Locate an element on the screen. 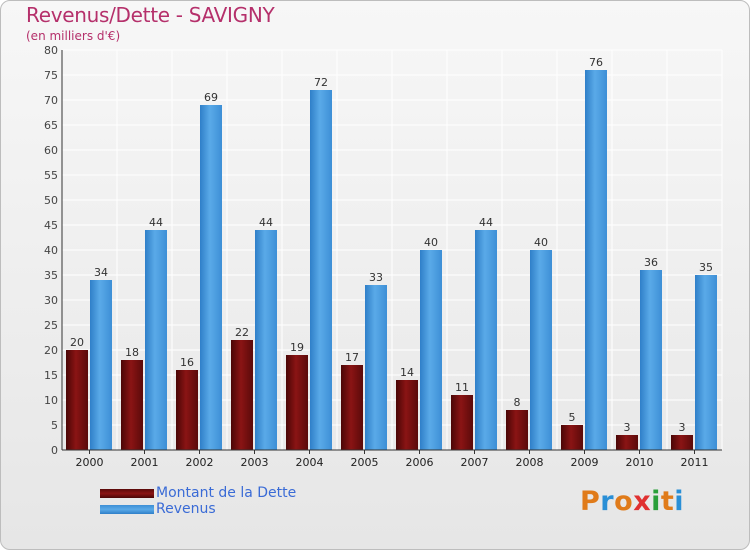 The height and width of the screenshot is (550, 750). bar-debt-2004 is located at coordinates (297, 402).